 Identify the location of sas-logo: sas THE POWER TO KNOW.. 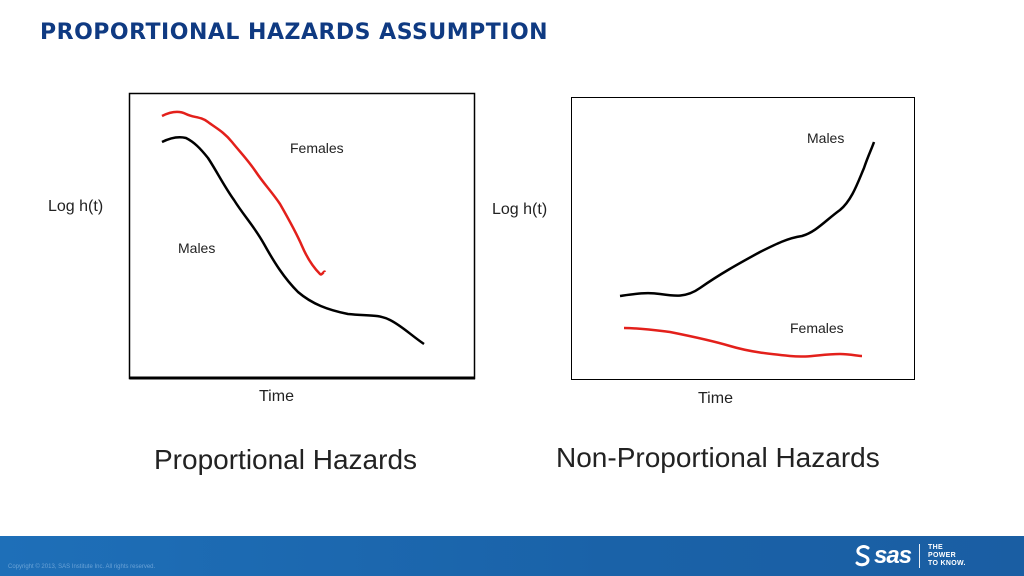
(910, 556).